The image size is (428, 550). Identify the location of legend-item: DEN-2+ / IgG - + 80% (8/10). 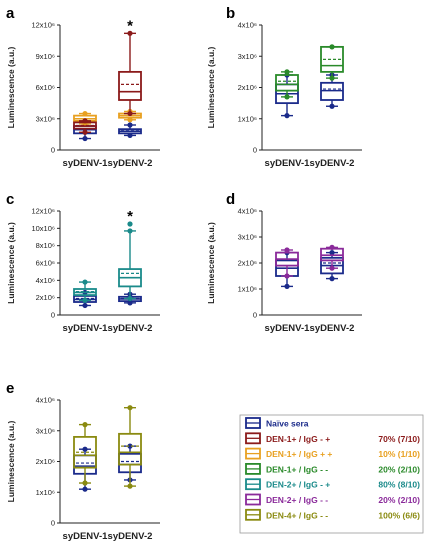
(332, 484).